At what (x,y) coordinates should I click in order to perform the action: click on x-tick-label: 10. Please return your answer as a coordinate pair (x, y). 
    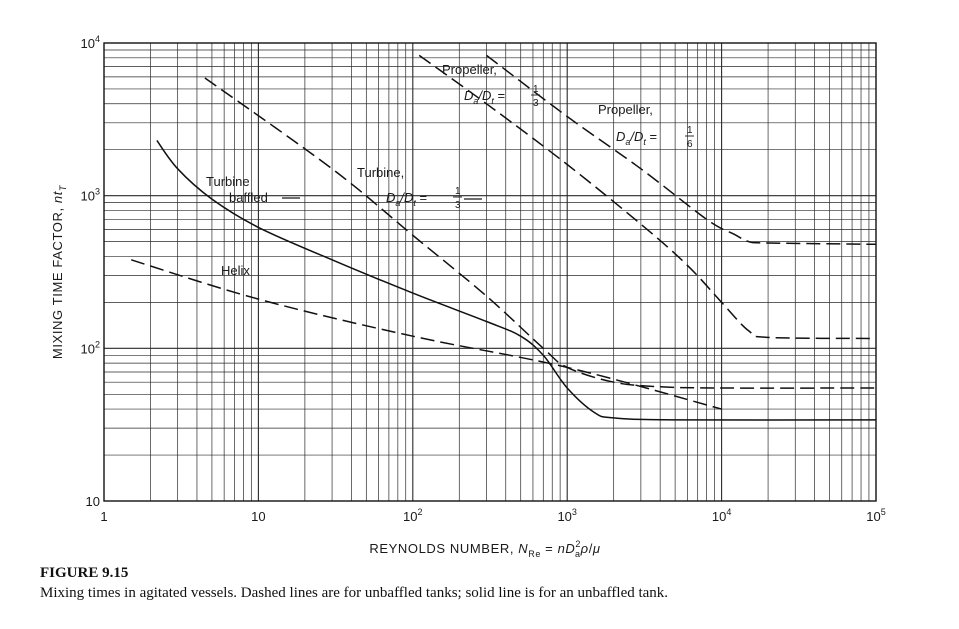
    Looking at the image, I should click on (258, 516).